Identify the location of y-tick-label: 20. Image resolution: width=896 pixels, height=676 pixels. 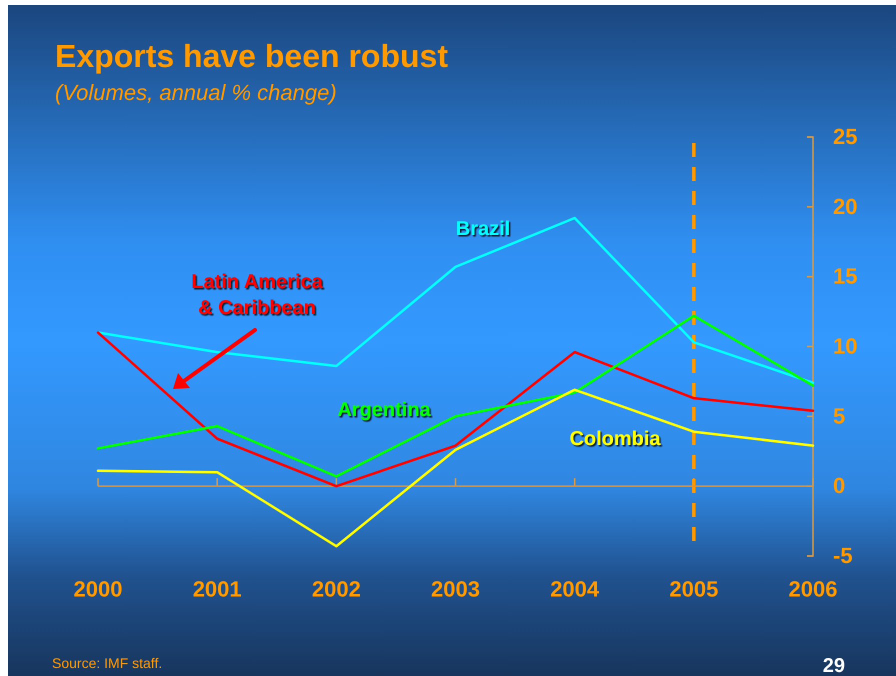
(845, 206).